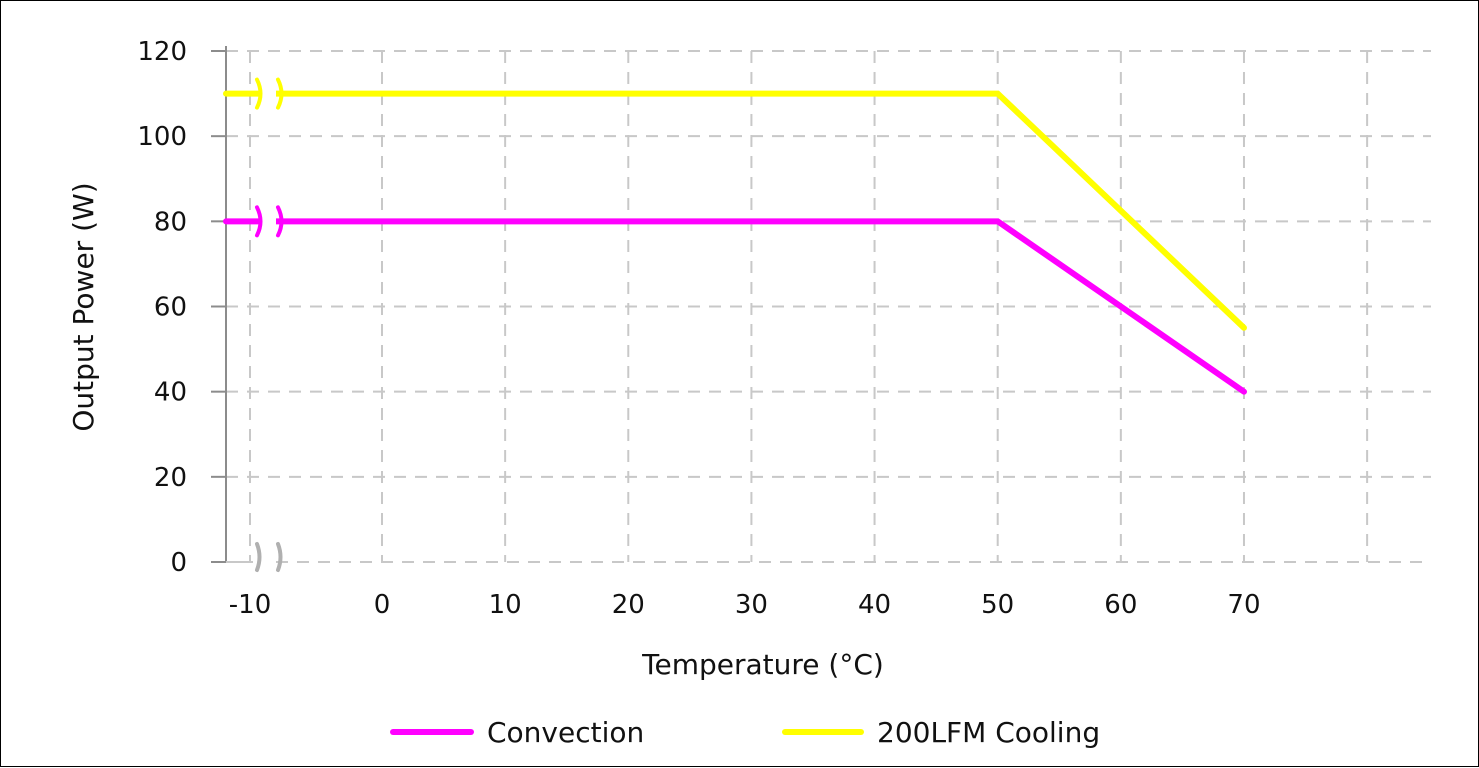 This screenshot has height=768, width=1479. Describe the element at coordinates (178, 563) in the screenshot. I see `y-tick-label: 0` at that location.